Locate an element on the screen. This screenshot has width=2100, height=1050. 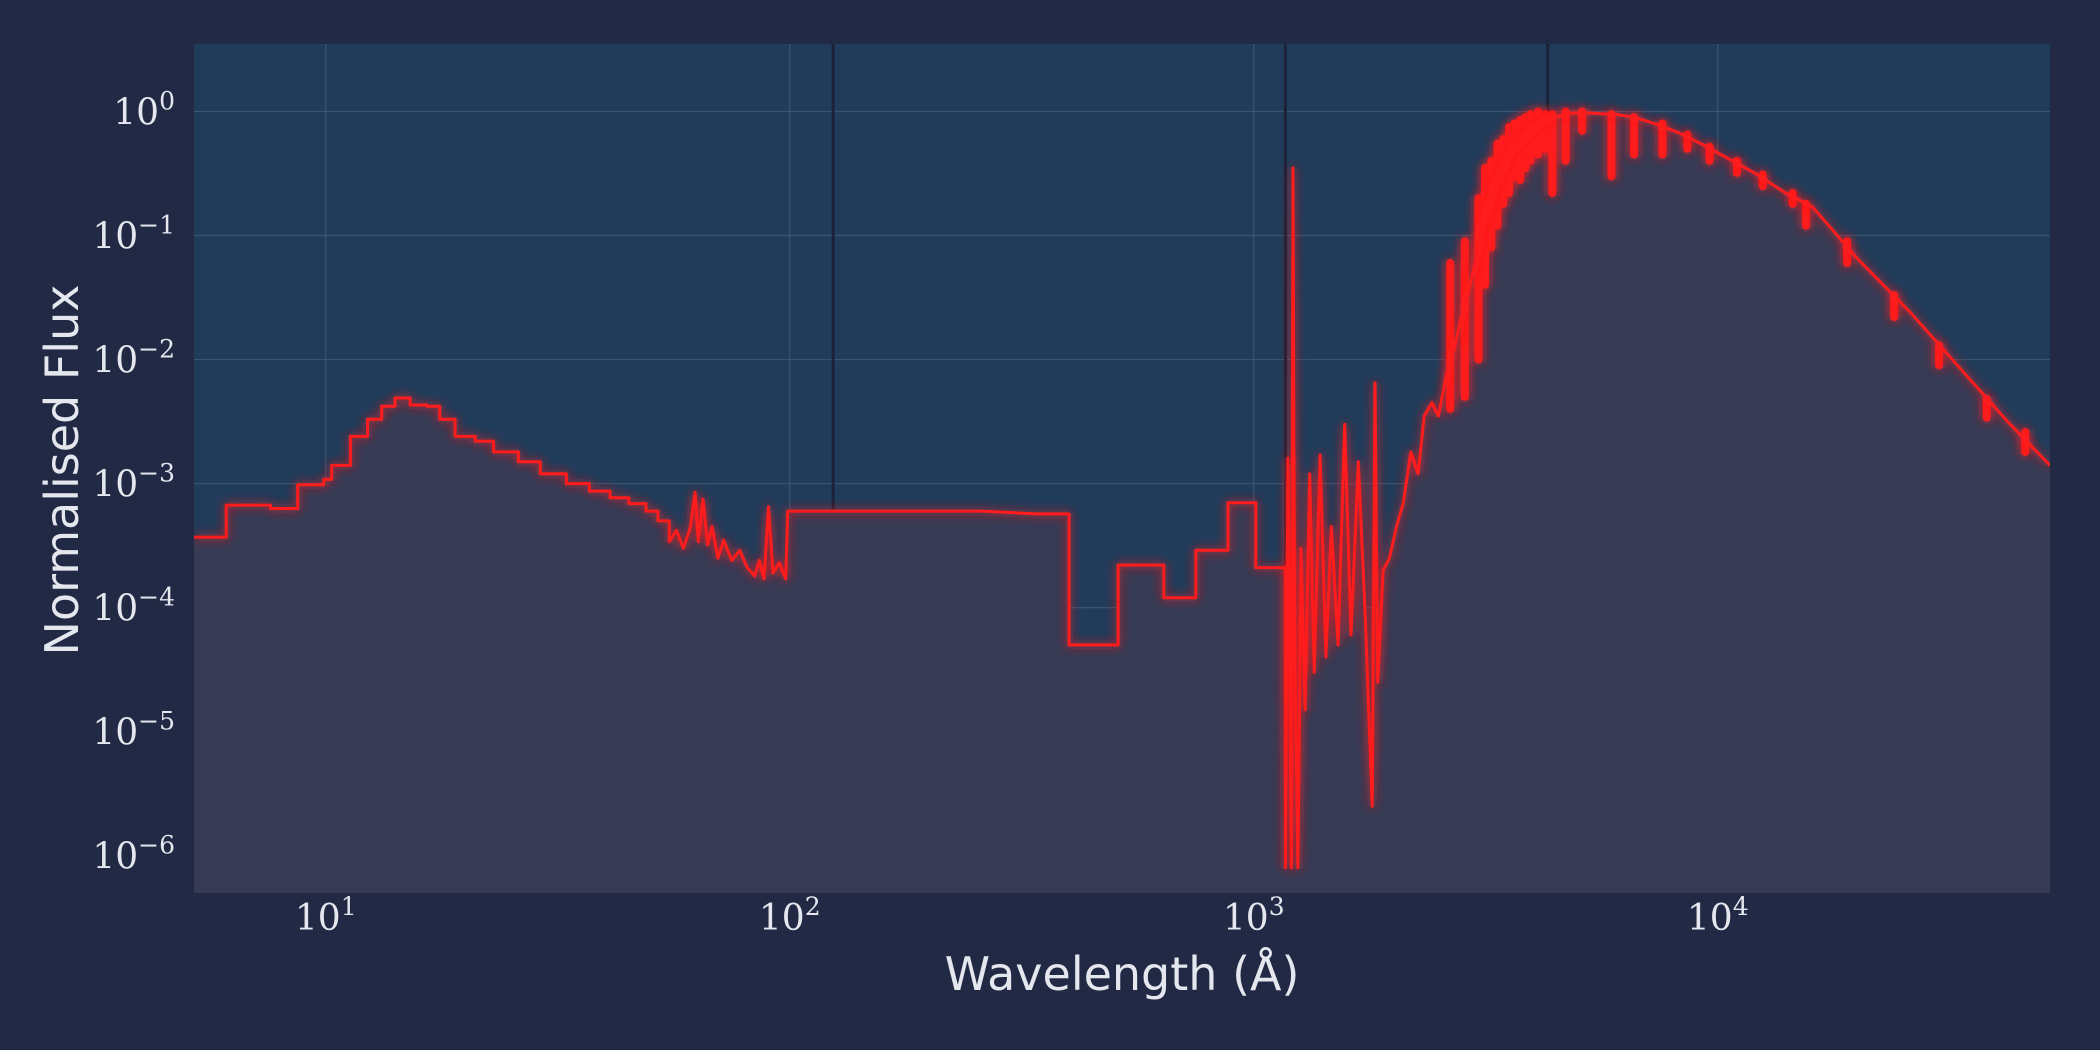
x-tick-label: 10² is located at coordinates (790, 915).